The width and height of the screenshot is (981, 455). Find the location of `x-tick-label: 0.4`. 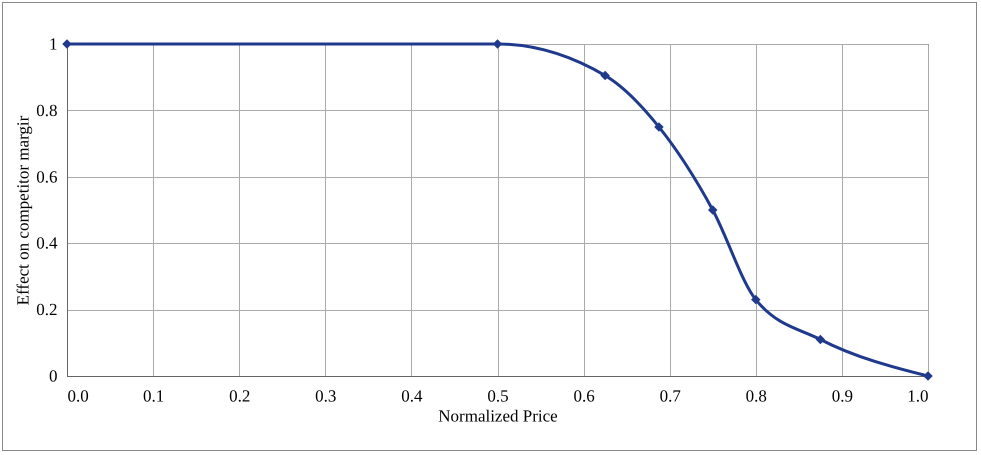

x-tick-label: 0.4 is located at coordinates (412, 396).